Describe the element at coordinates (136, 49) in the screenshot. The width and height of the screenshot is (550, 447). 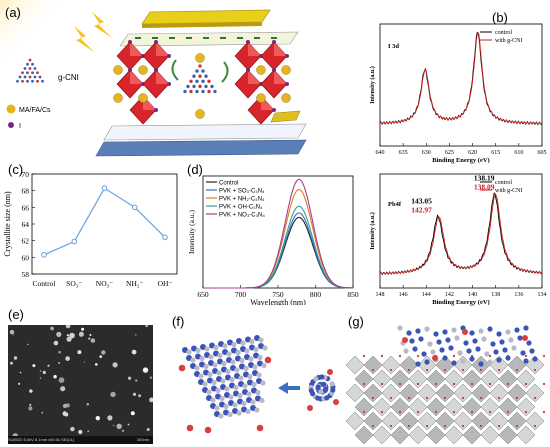
I see `octahedron-face` at that location.